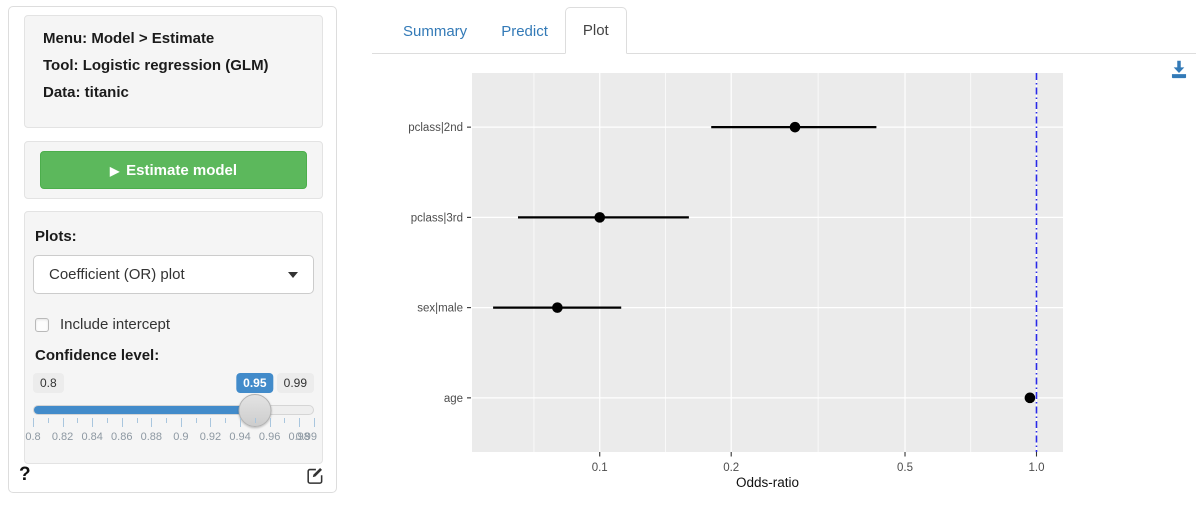 This screenshot has height=506, width=1200. I want to click on slider-tick-label: 0.92, so click(210, 437).